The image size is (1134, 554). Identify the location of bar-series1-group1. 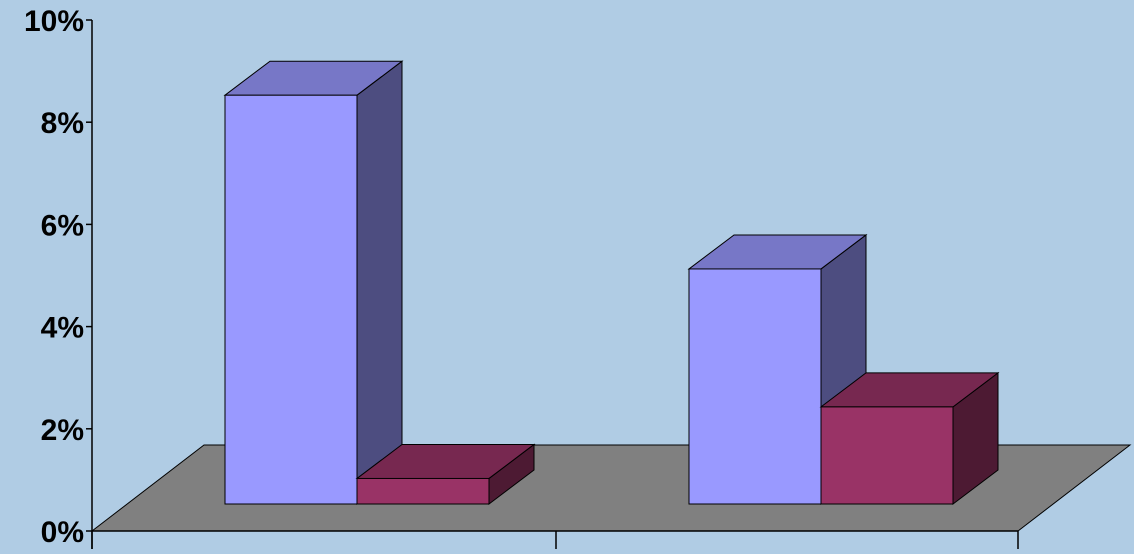
(313, 283).